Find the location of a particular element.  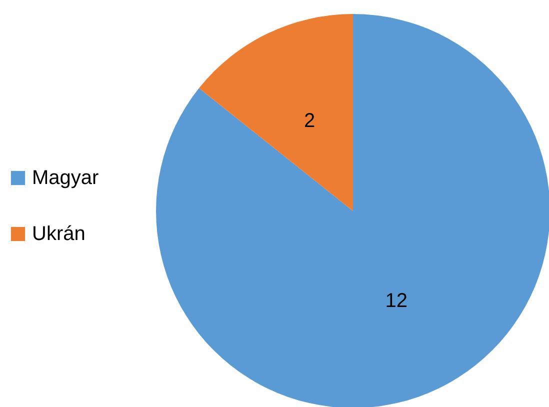

pie-slice is located at coordinates (275, 112).